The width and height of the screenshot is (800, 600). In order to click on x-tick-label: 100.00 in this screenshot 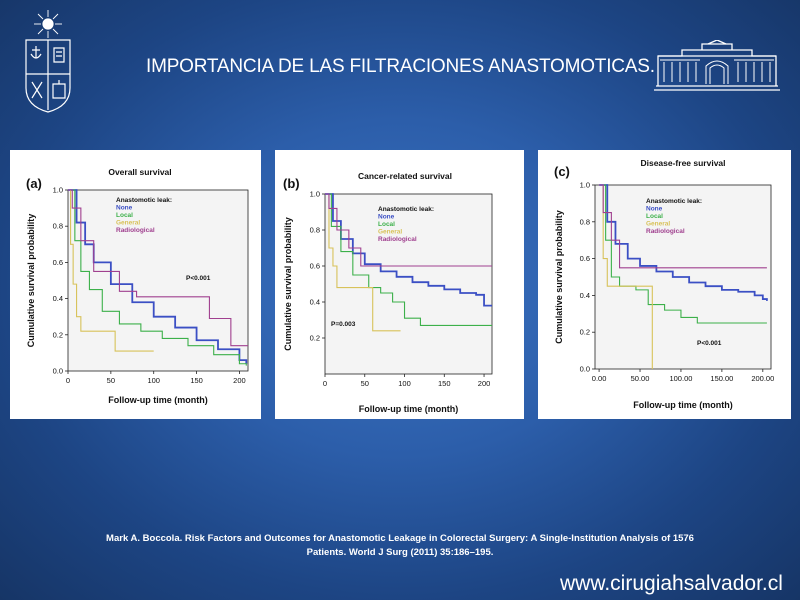, I will do `click(680, 378)`.